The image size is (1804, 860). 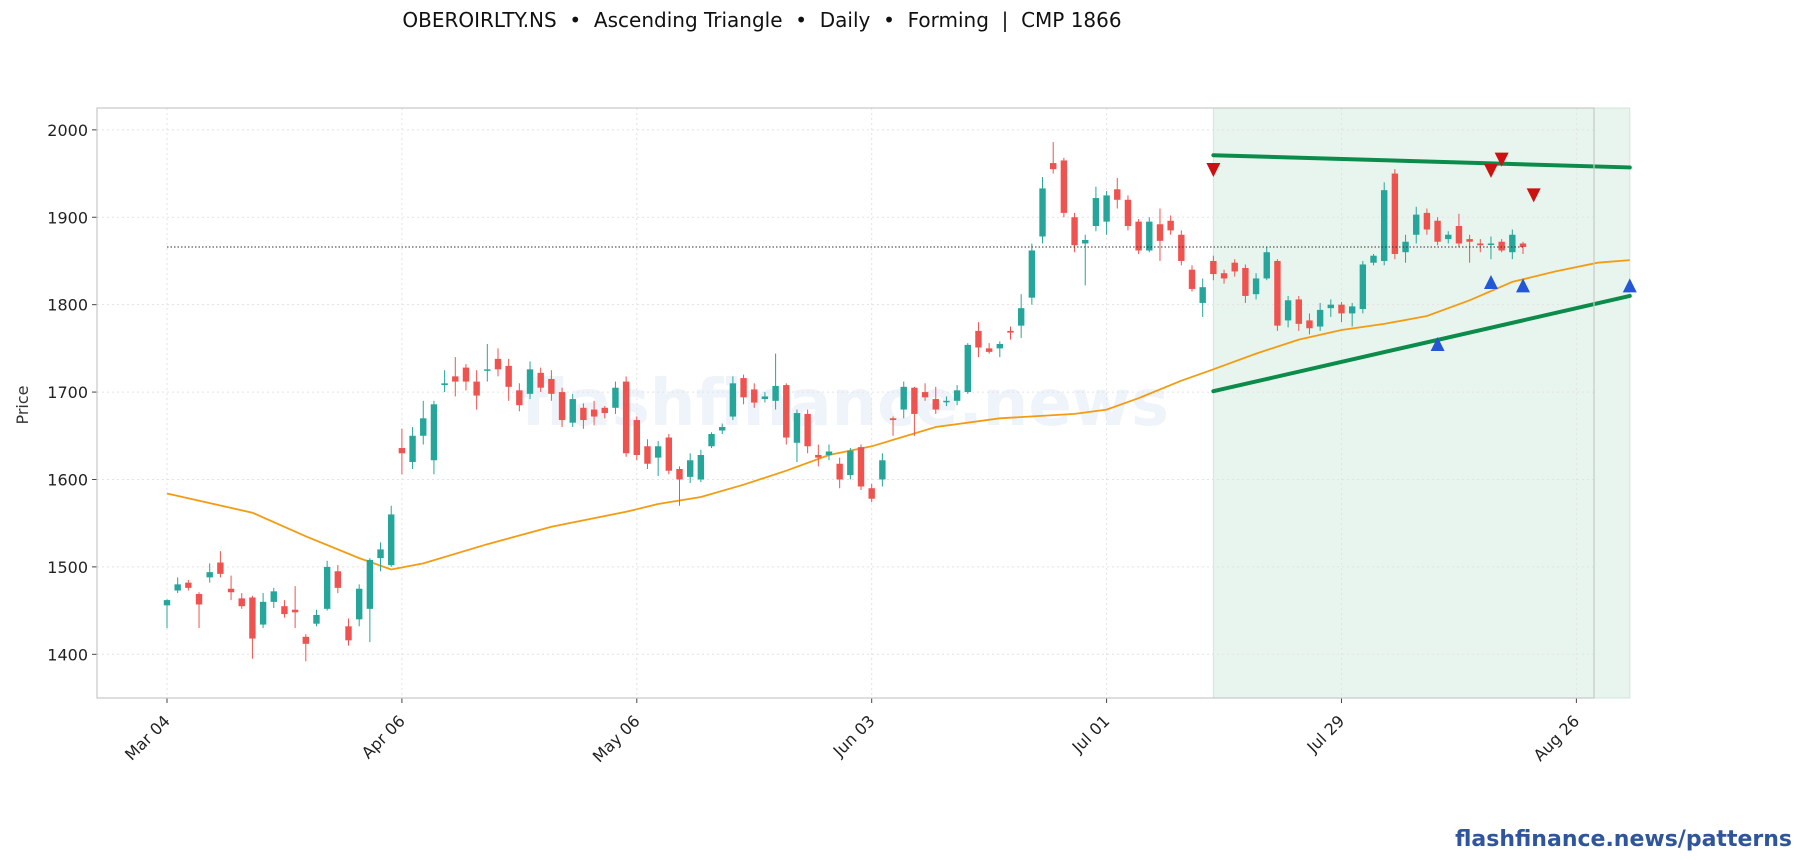 I want to click on y-tick-label: 1700, so click(x=67, y=392).